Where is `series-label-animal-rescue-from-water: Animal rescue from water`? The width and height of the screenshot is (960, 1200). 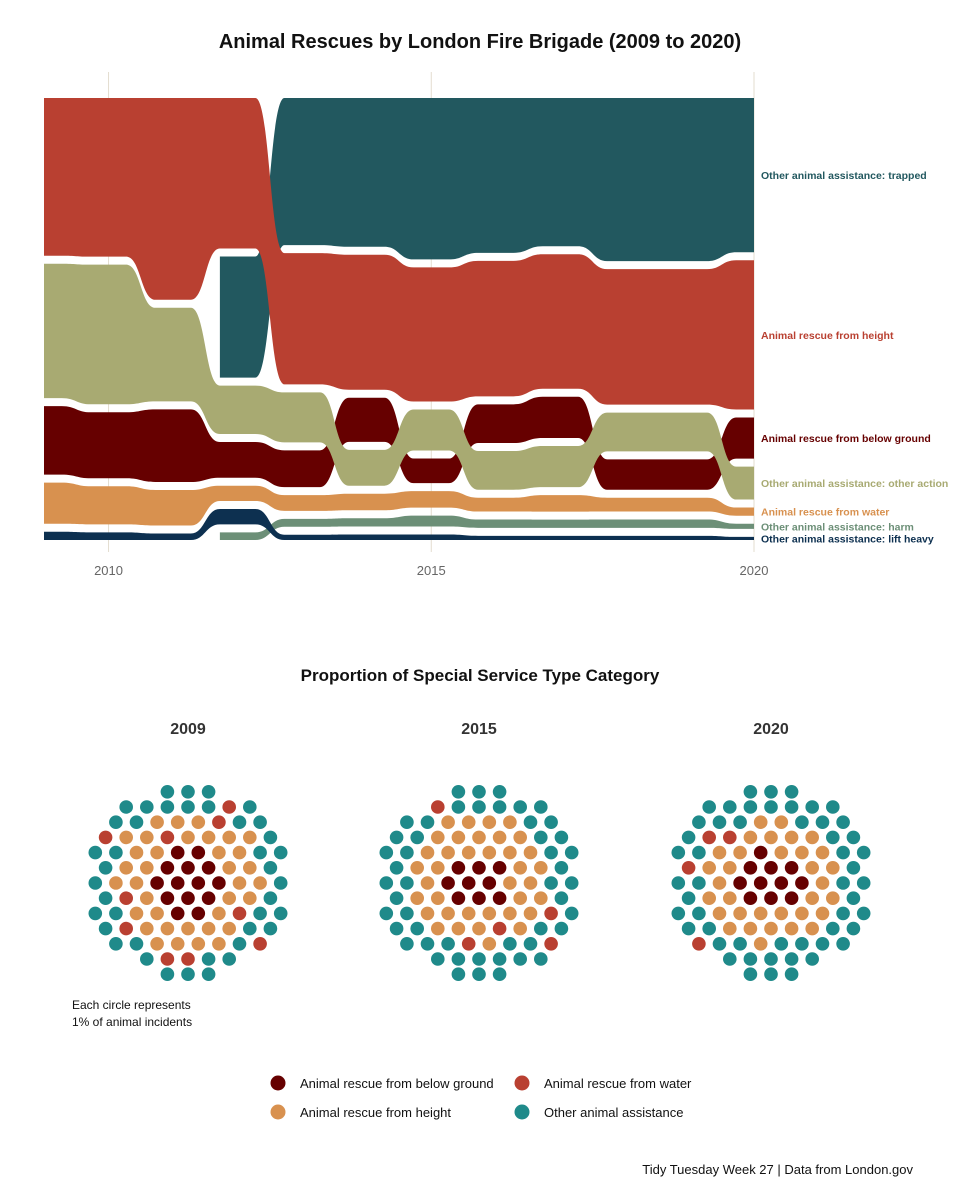
series-label-animal-rescue-from-water: Animal rescue from water is located at coordinates (825, 513).